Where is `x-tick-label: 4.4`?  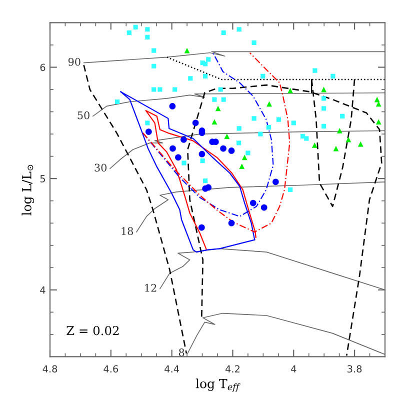 x-tick-label: 4.4 is located at coordinates (172, 368).